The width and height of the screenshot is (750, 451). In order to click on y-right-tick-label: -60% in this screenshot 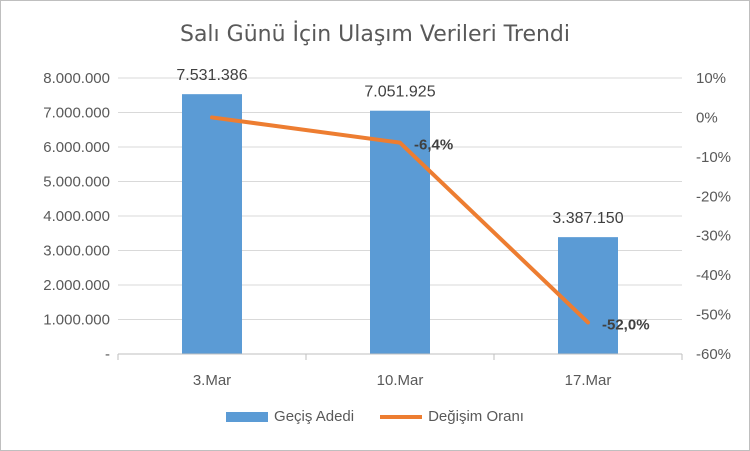, I will do `click(713, 354)`.